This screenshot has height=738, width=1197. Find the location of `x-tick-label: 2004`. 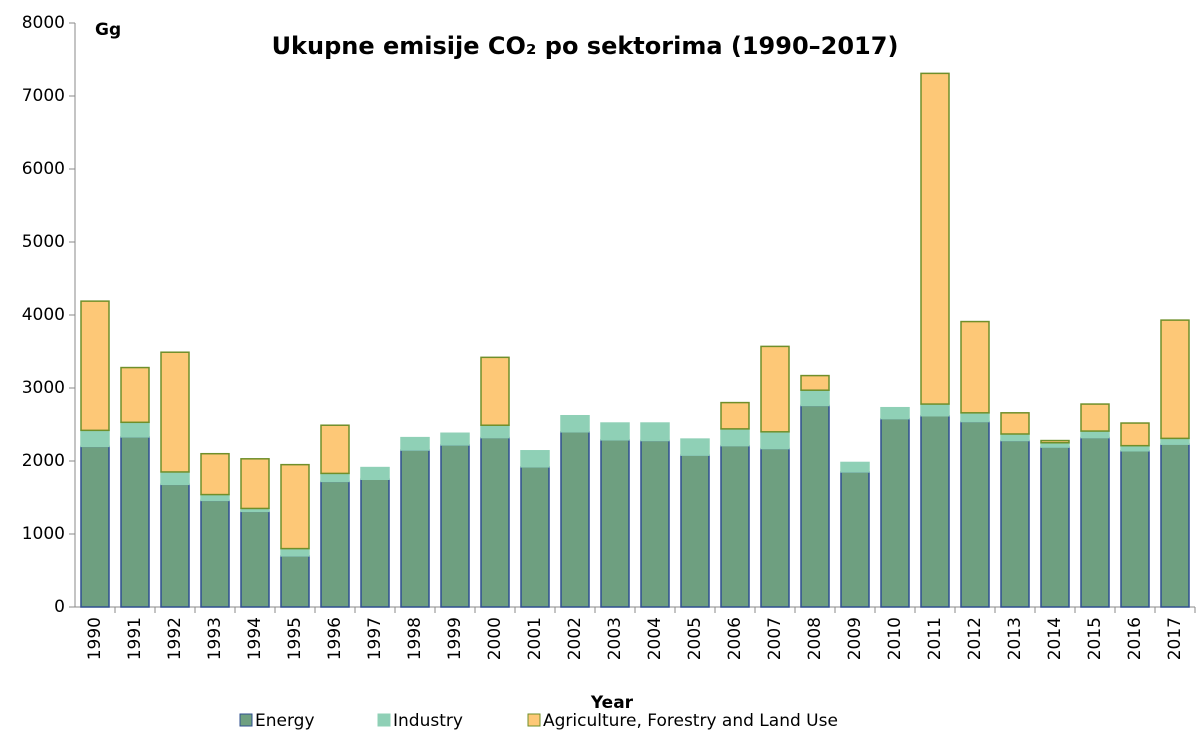

x-tick-label: 2004 is located at coordinates (655, 638).